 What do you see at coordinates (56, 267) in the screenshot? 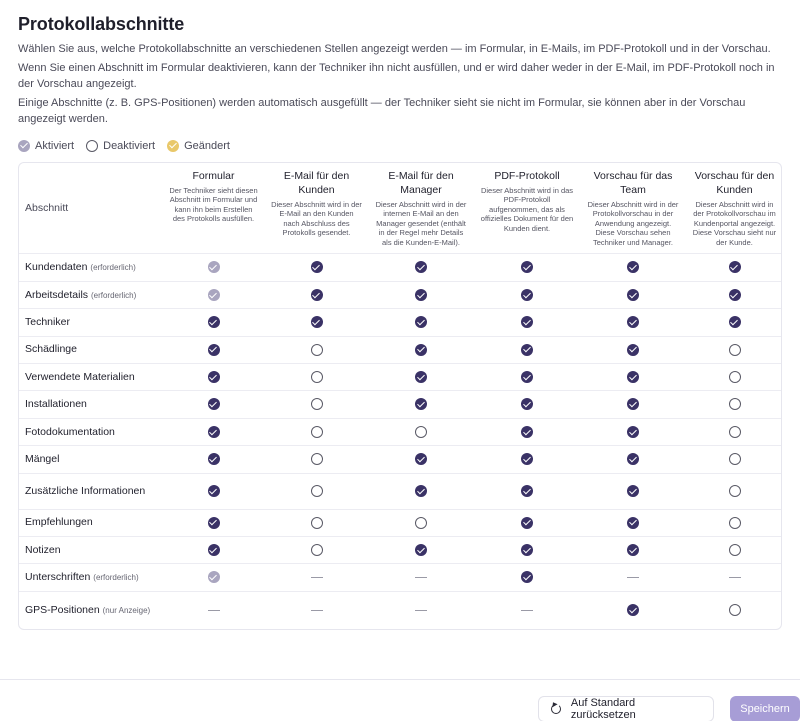
I see `row-label-text: Kundendaten` at bounding box center [56, 267].